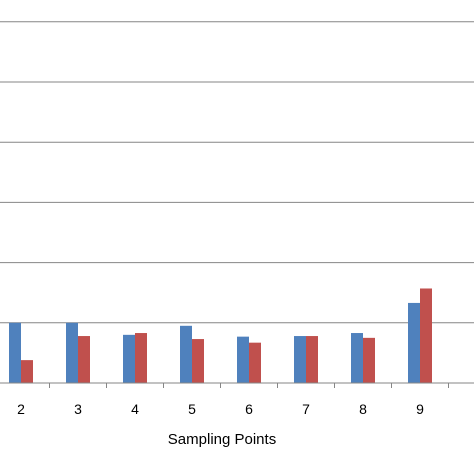 The height and width of the screenshot is (474, 474). What do you see at coordinates (222, 439) in the screenshot?
I see `x-axis-title: Sampling Points` at bounding box center [222, 439].